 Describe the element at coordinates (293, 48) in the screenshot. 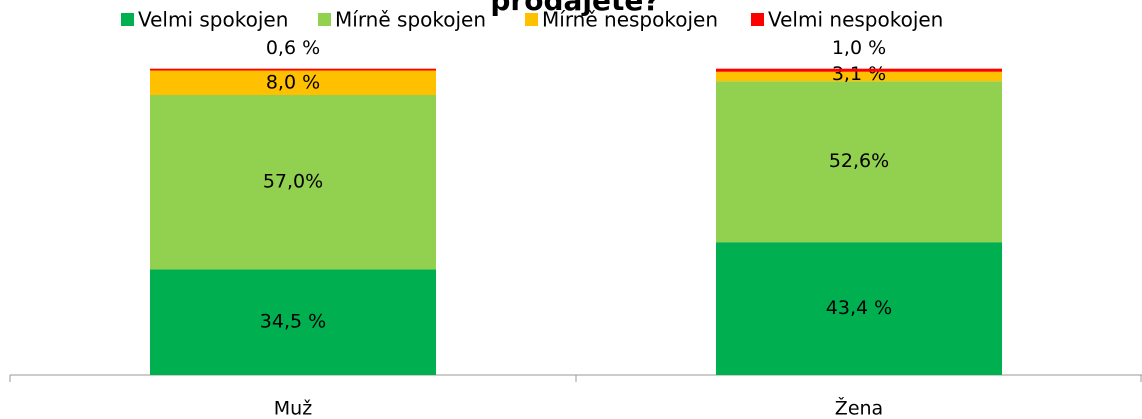

I see `value-label: 0,6 %` at that location.